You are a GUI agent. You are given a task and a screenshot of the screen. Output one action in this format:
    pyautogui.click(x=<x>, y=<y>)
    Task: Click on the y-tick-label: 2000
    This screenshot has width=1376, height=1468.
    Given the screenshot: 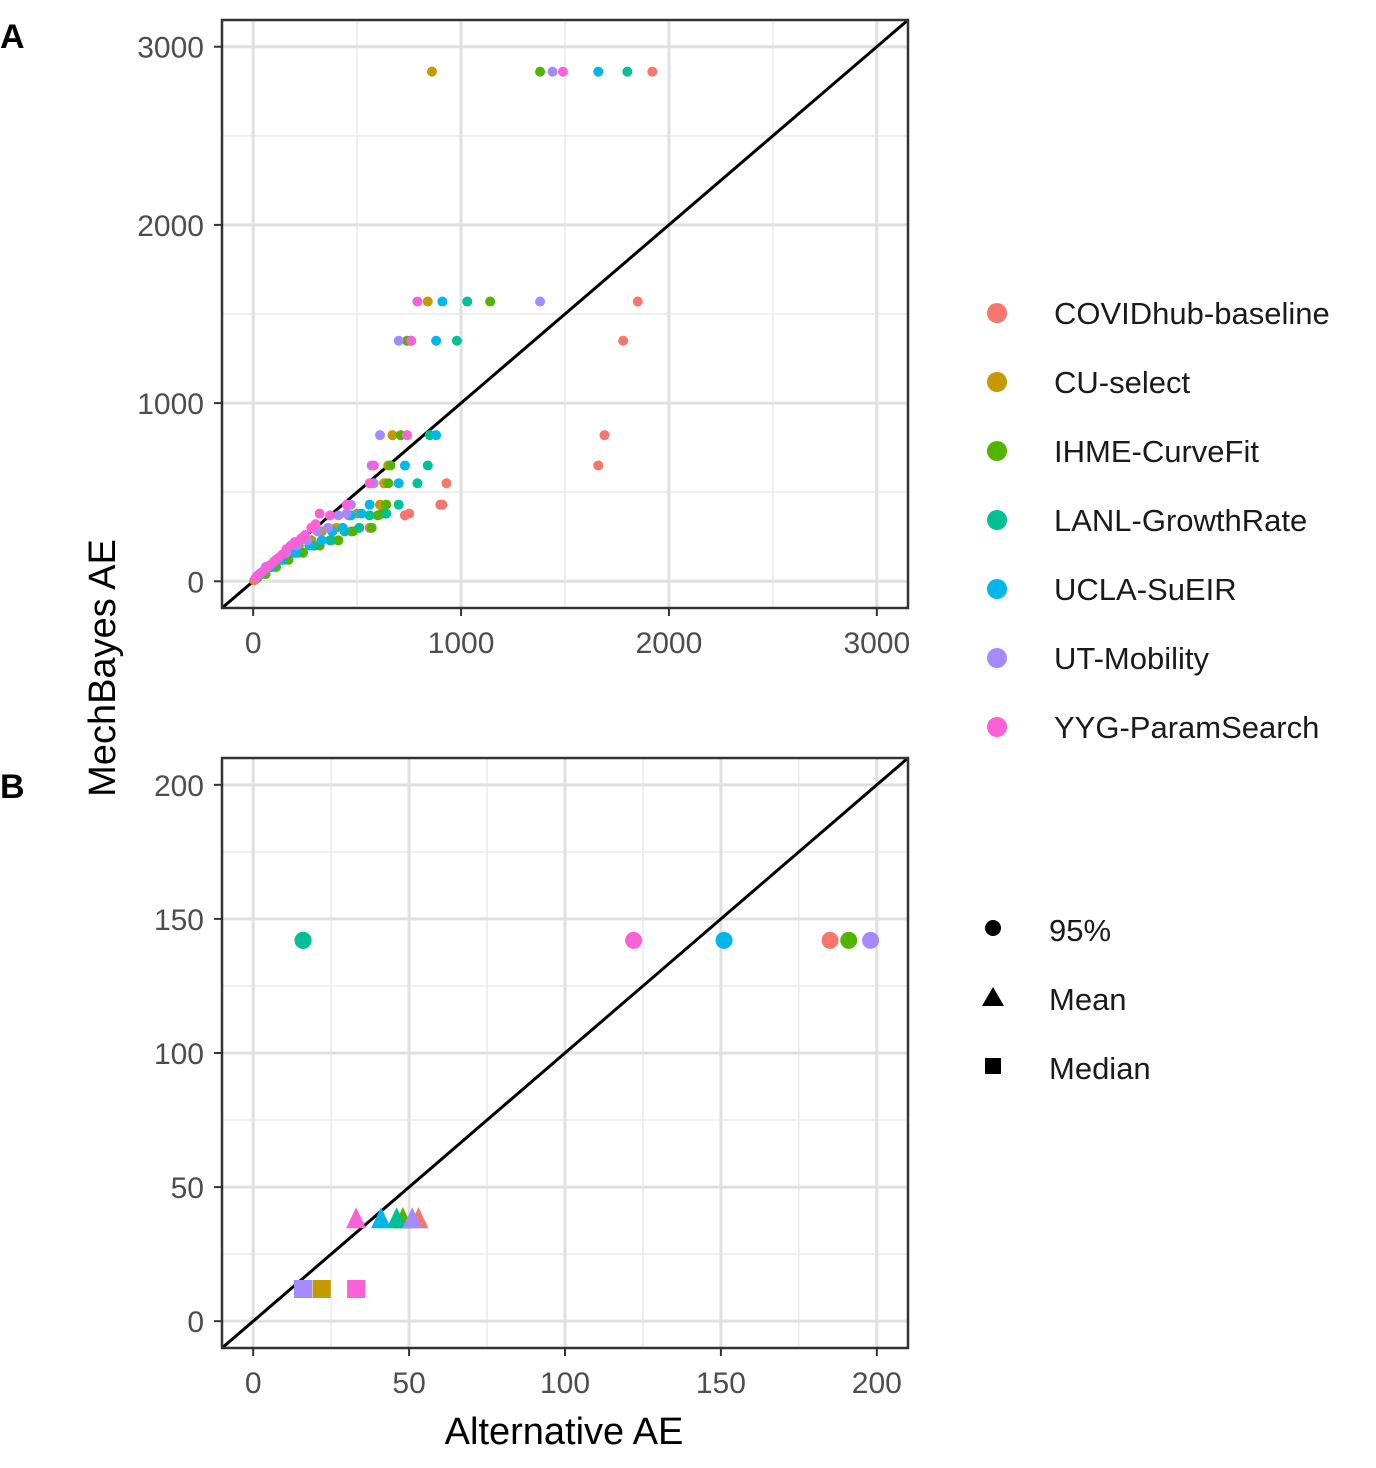 What is the action you would take?
    pyautogui.click(x=170, y=226)
    